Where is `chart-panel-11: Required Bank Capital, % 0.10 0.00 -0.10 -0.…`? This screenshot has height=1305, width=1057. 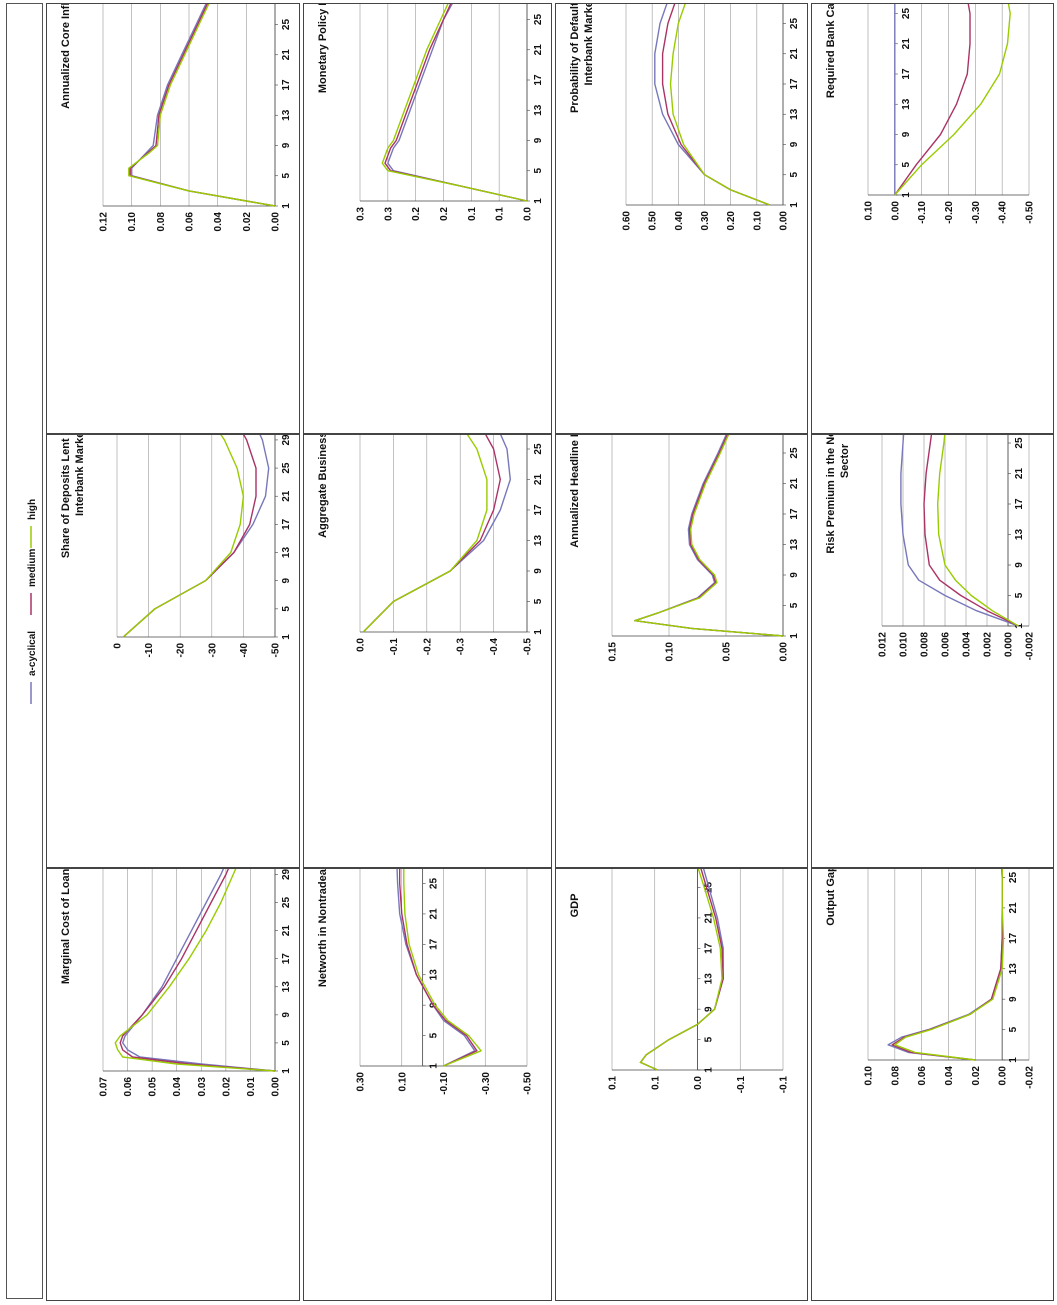
chart-panel-11: Required Bank Capital, % 0.10 0.00 -0.10 -0.… is located at coordinates (932, 218).